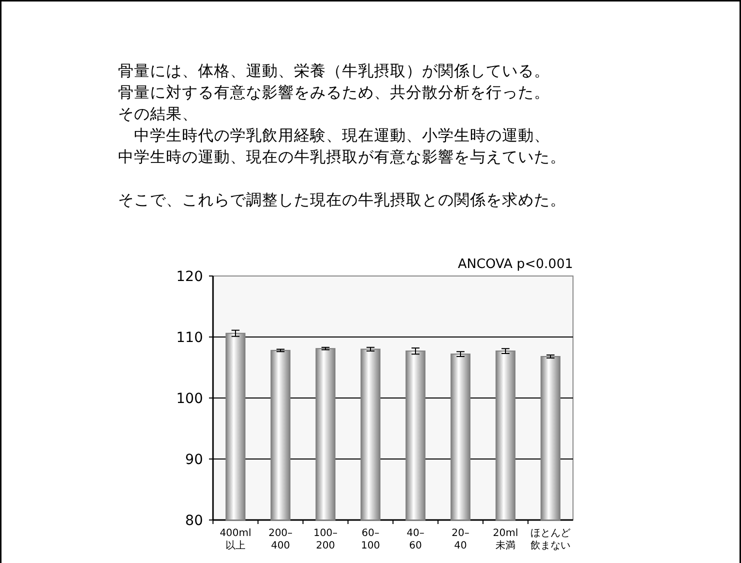 The width and height of the screenshot is (741, 563). Describe the element at coordinates (515, 264) in the screenshot. I see `text: ANCOVA p<0.001` at that location.